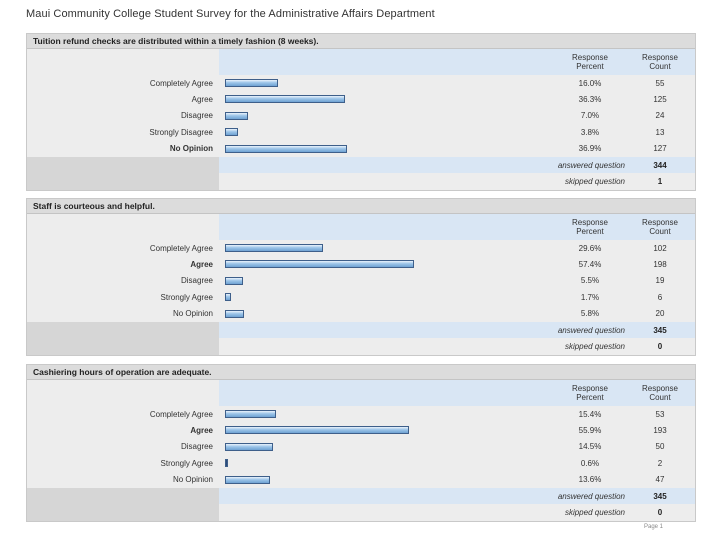  What do you see at coordinates (361, 181) in the screenshot?
I see `skipped-row: skipped question 1` at bounding box center [361, 181].